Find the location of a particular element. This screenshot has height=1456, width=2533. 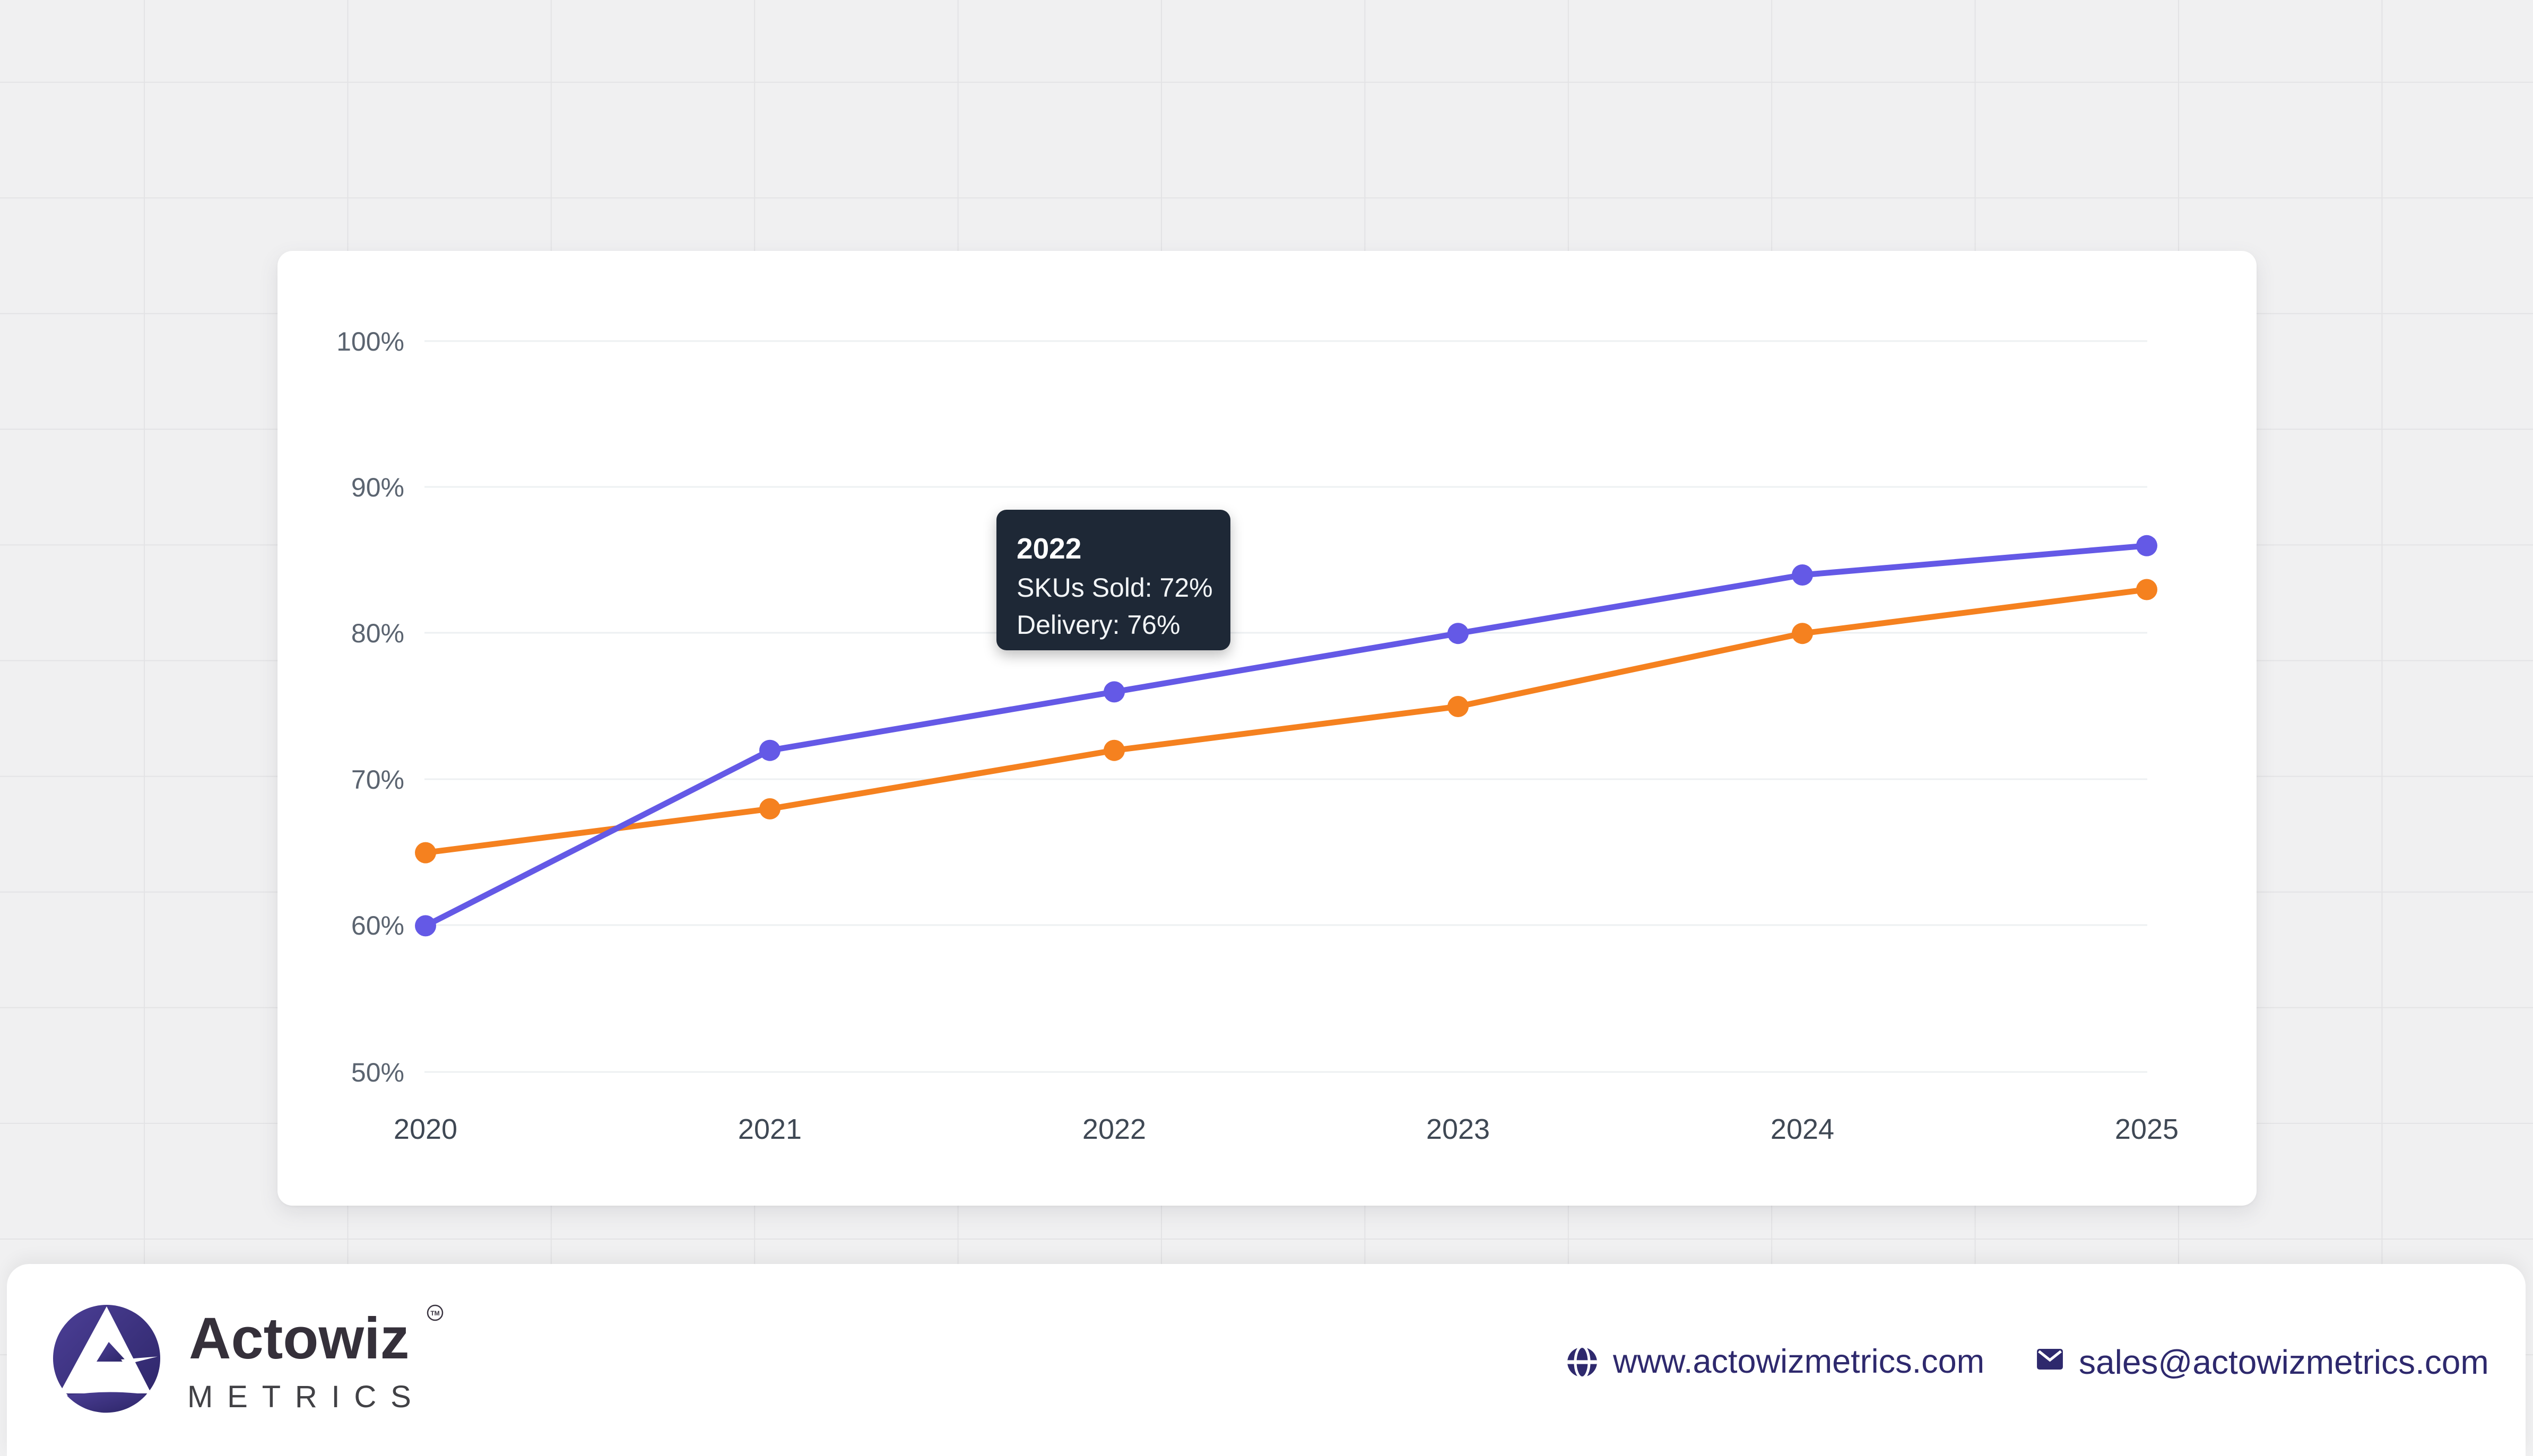

svg-text: 2020 is located at coordinates (425, 1129).